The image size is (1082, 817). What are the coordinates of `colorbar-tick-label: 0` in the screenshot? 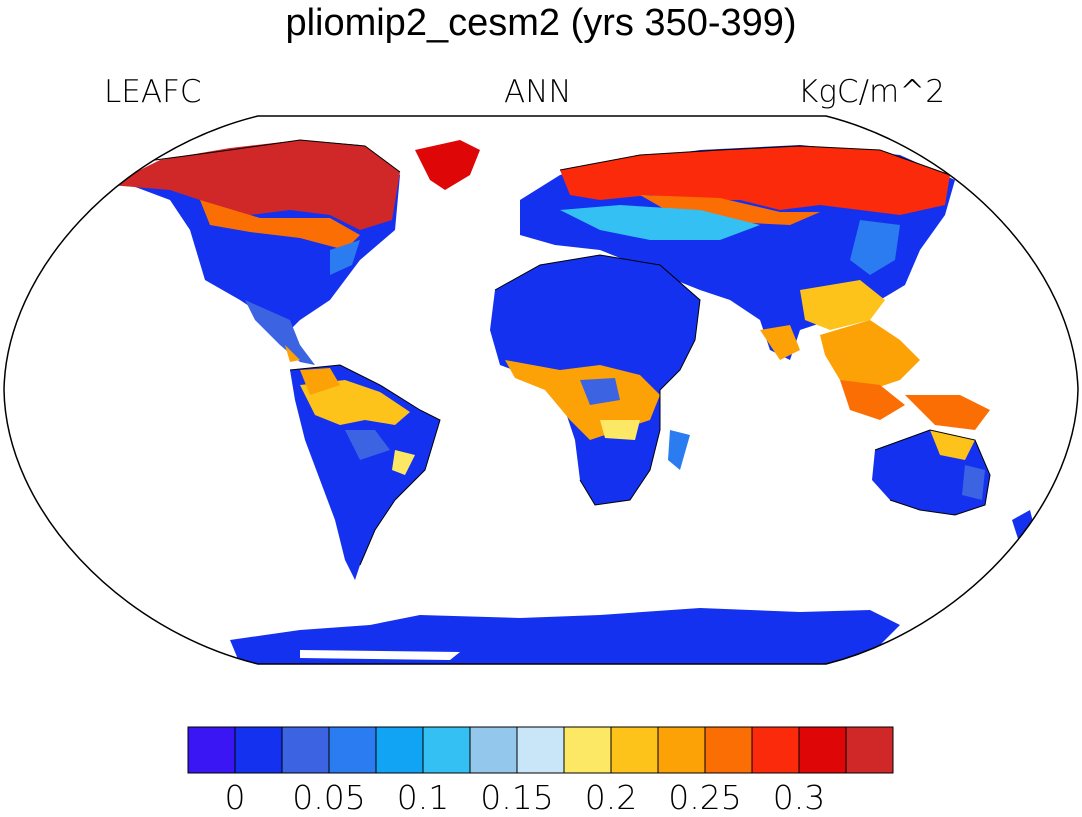 It's located at (235, 797).